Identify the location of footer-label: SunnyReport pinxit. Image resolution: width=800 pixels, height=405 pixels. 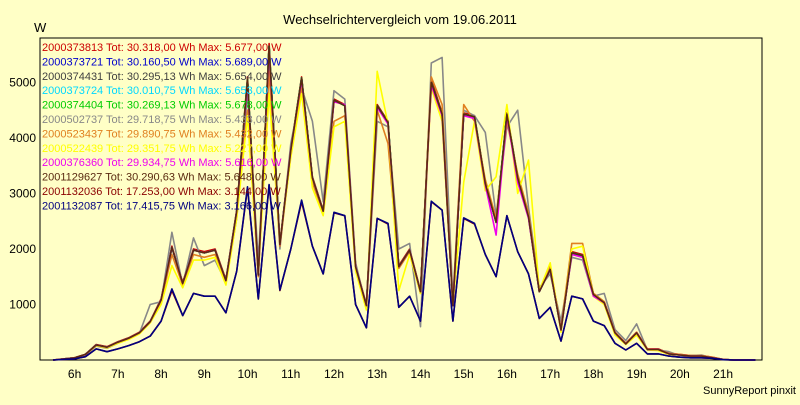
(749, 391).